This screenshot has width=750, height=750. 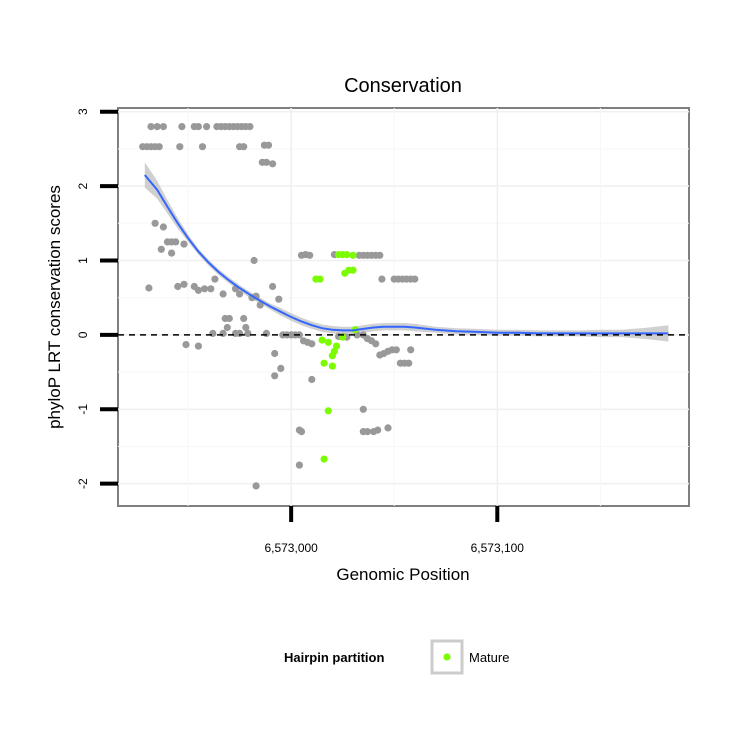 What do you see at coordinates (396, 657) in the screenshot?
I see `legend: Hairpin partition Mature` at bounding box center [396, 657].